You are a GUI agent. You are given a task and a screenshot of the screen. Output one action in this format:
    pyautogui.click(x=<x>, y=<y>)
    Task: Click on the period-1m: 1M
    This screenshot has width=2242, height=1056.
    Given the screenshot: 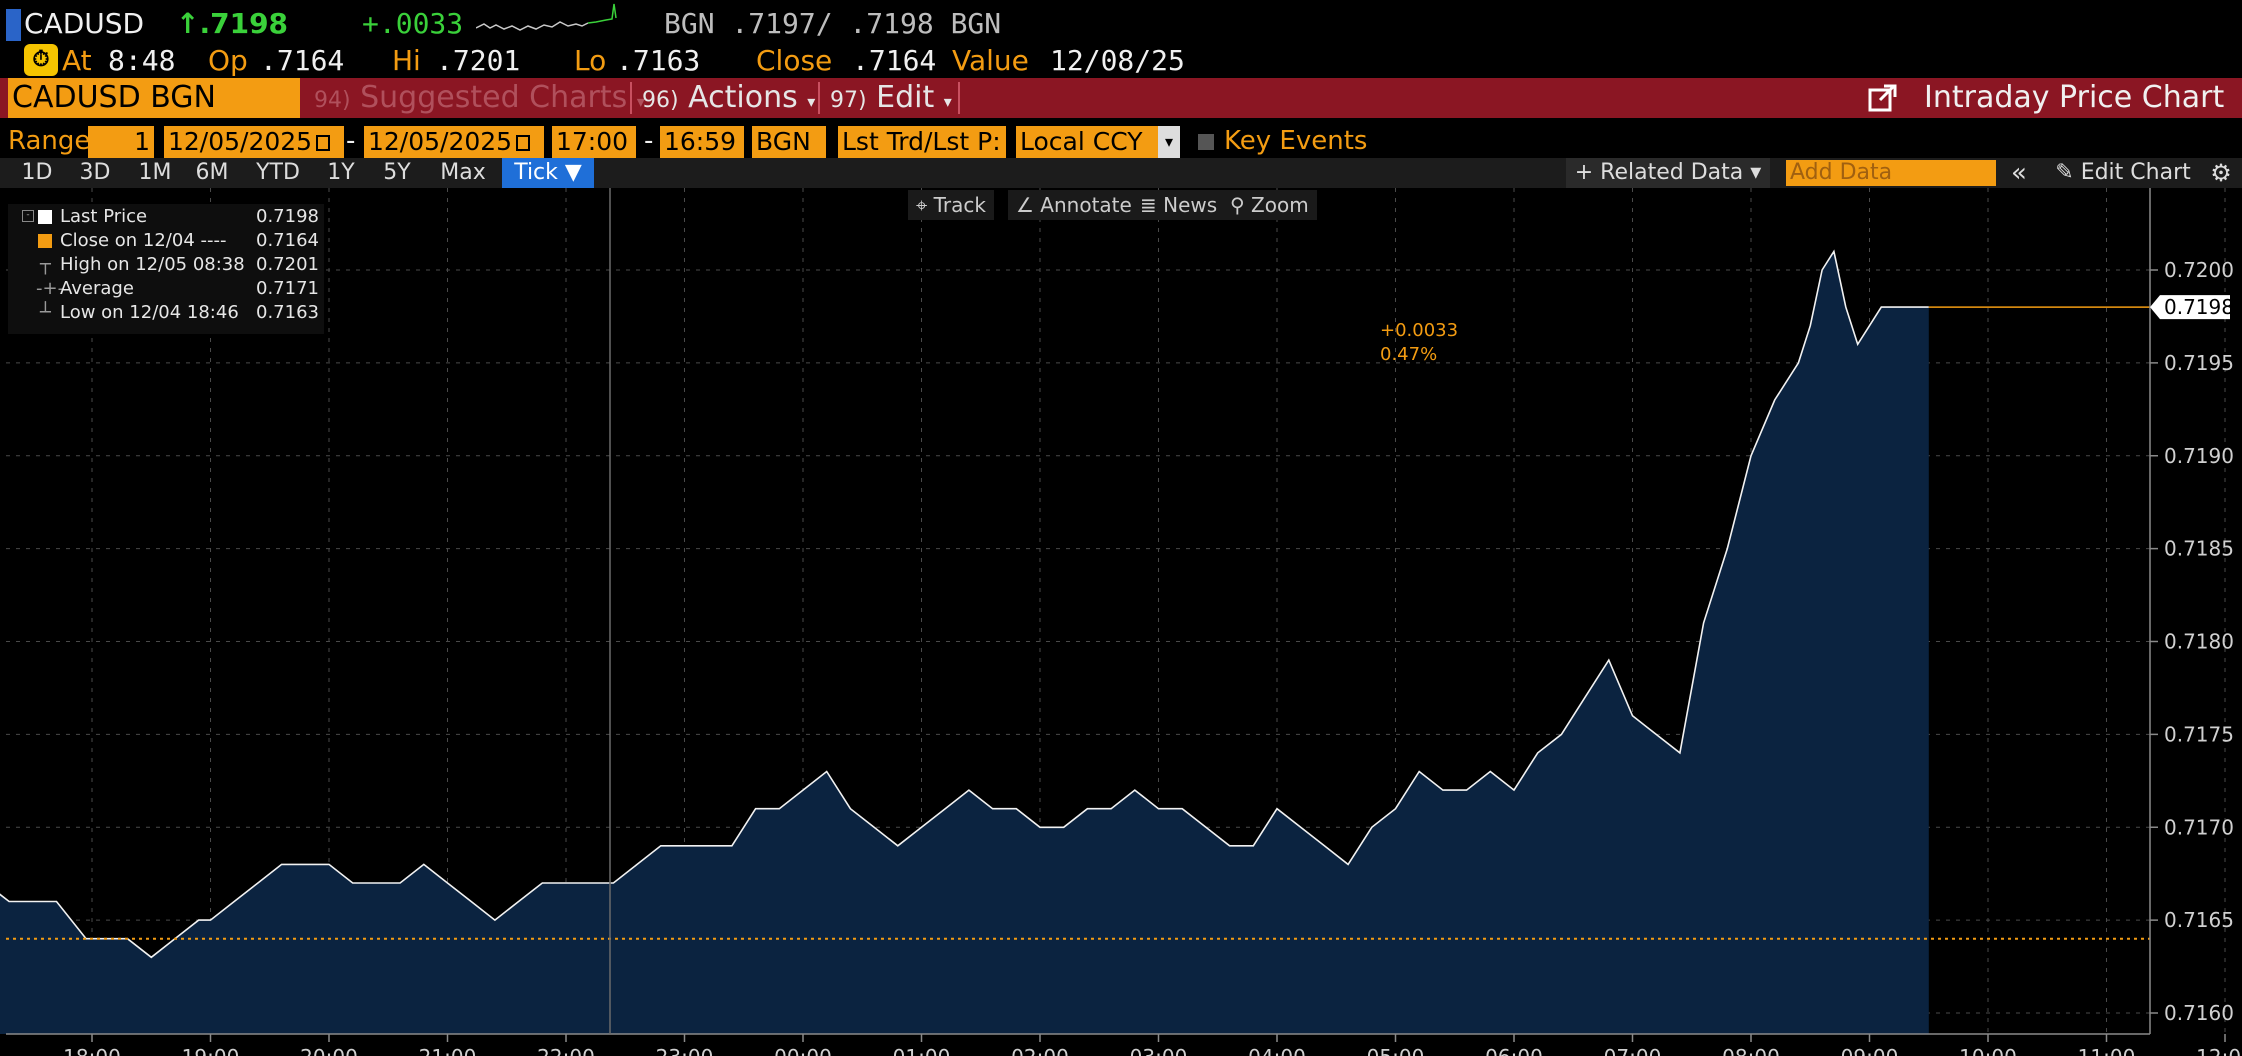 What is the action you would take?
    pyautogui.click(x=155, y=172)
    